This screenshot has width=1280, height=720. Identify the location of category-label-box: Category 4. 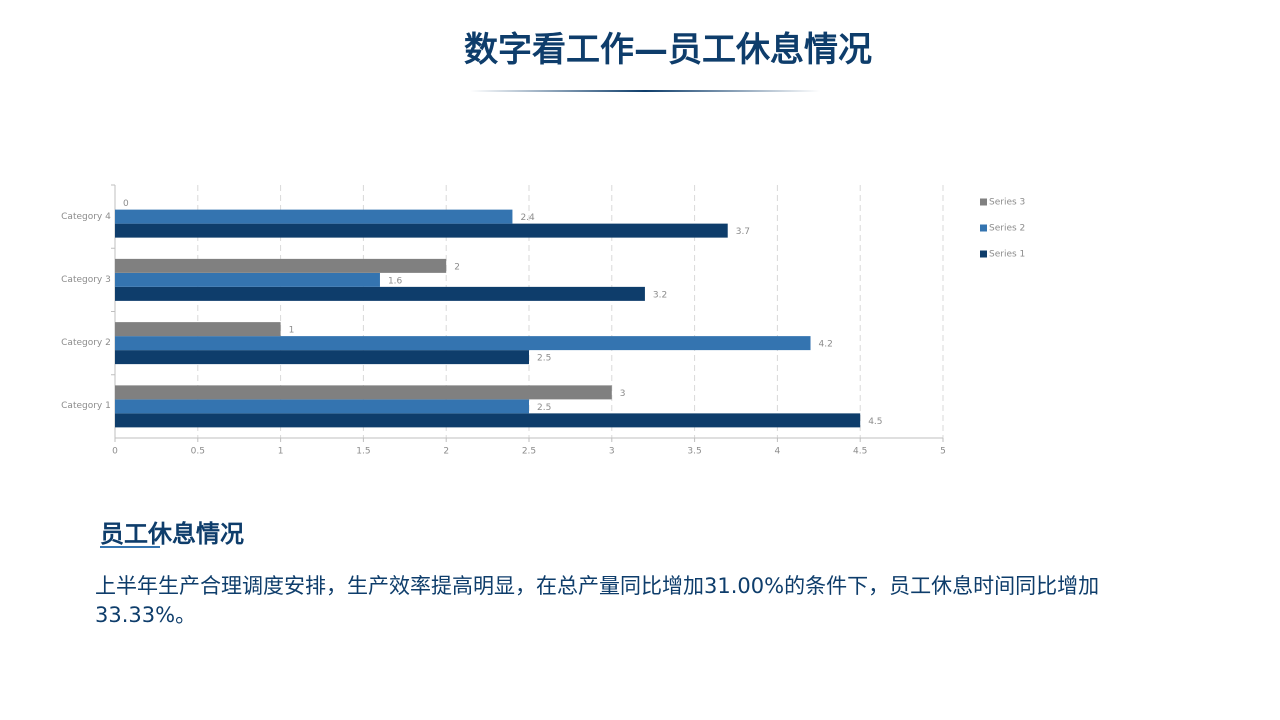
(86, 216).